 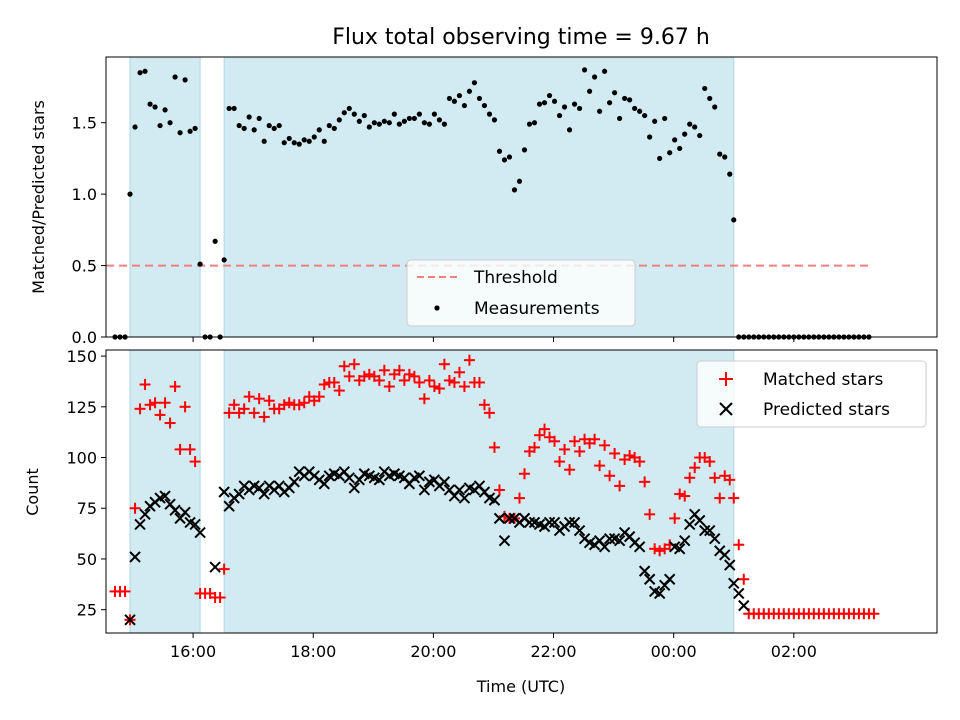 I want to click on legend-frame-bottom, so click(x=811, y=394).